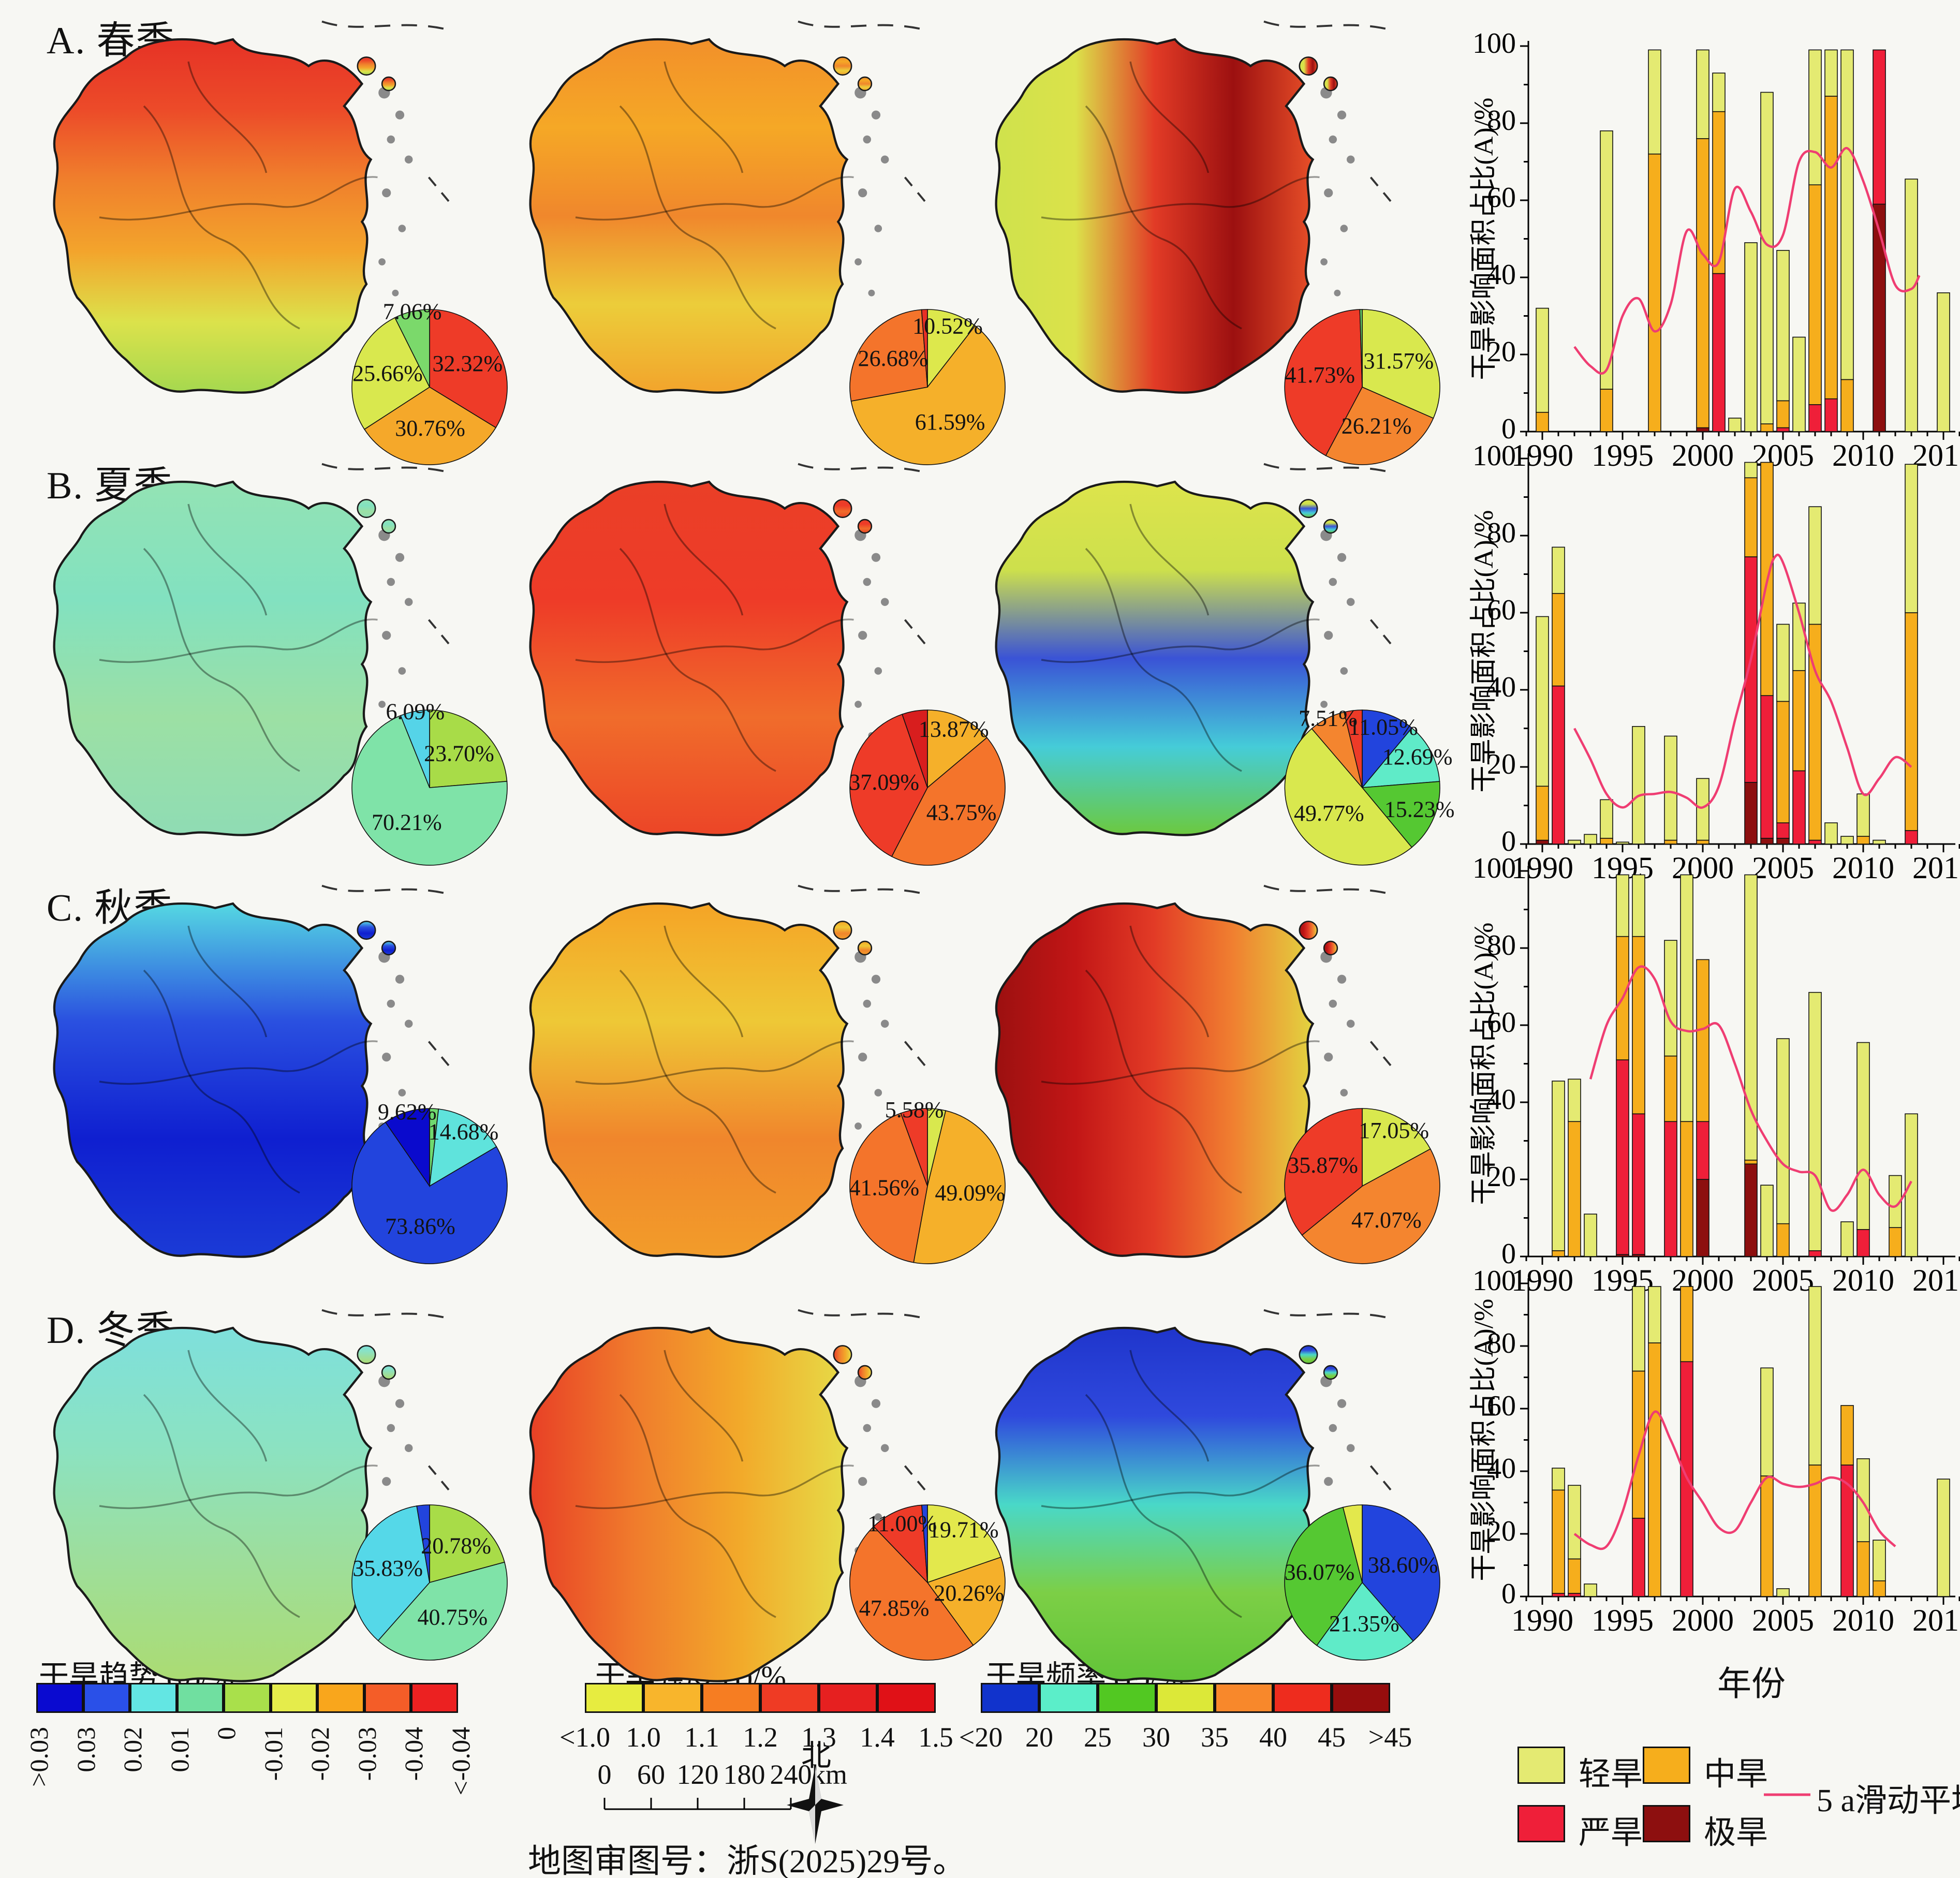 This screenshot has height=1878, width=1960. I want to click on trend-colorbar-label: -0.03, so click(366, 1754).